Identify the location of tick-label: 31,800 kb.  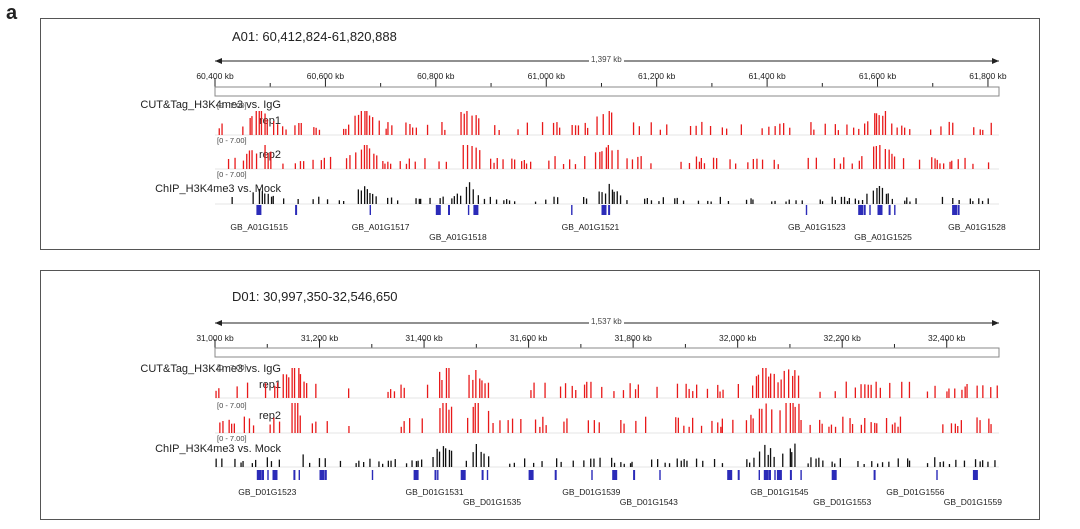
(633, 338).